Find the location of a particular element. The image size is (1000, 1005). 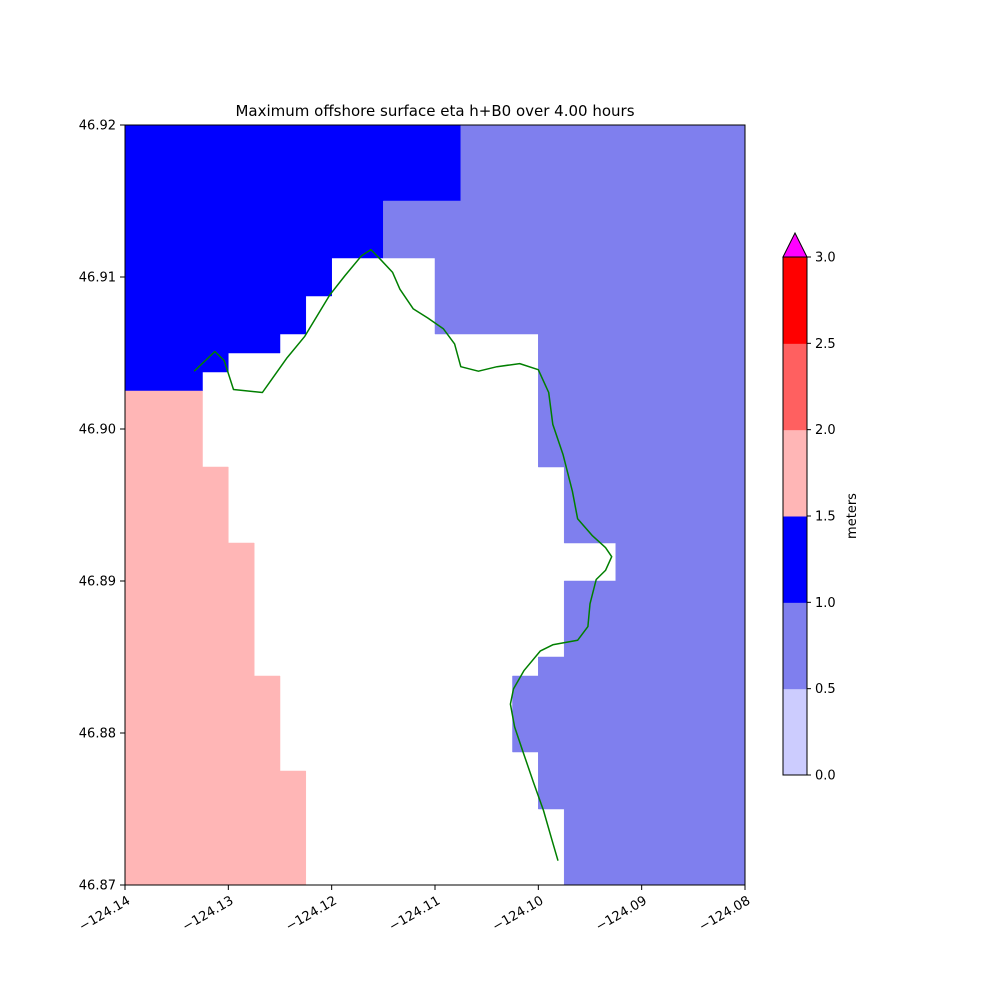

region-eta-1.5-2.0m is located at coordinates (216, 637).